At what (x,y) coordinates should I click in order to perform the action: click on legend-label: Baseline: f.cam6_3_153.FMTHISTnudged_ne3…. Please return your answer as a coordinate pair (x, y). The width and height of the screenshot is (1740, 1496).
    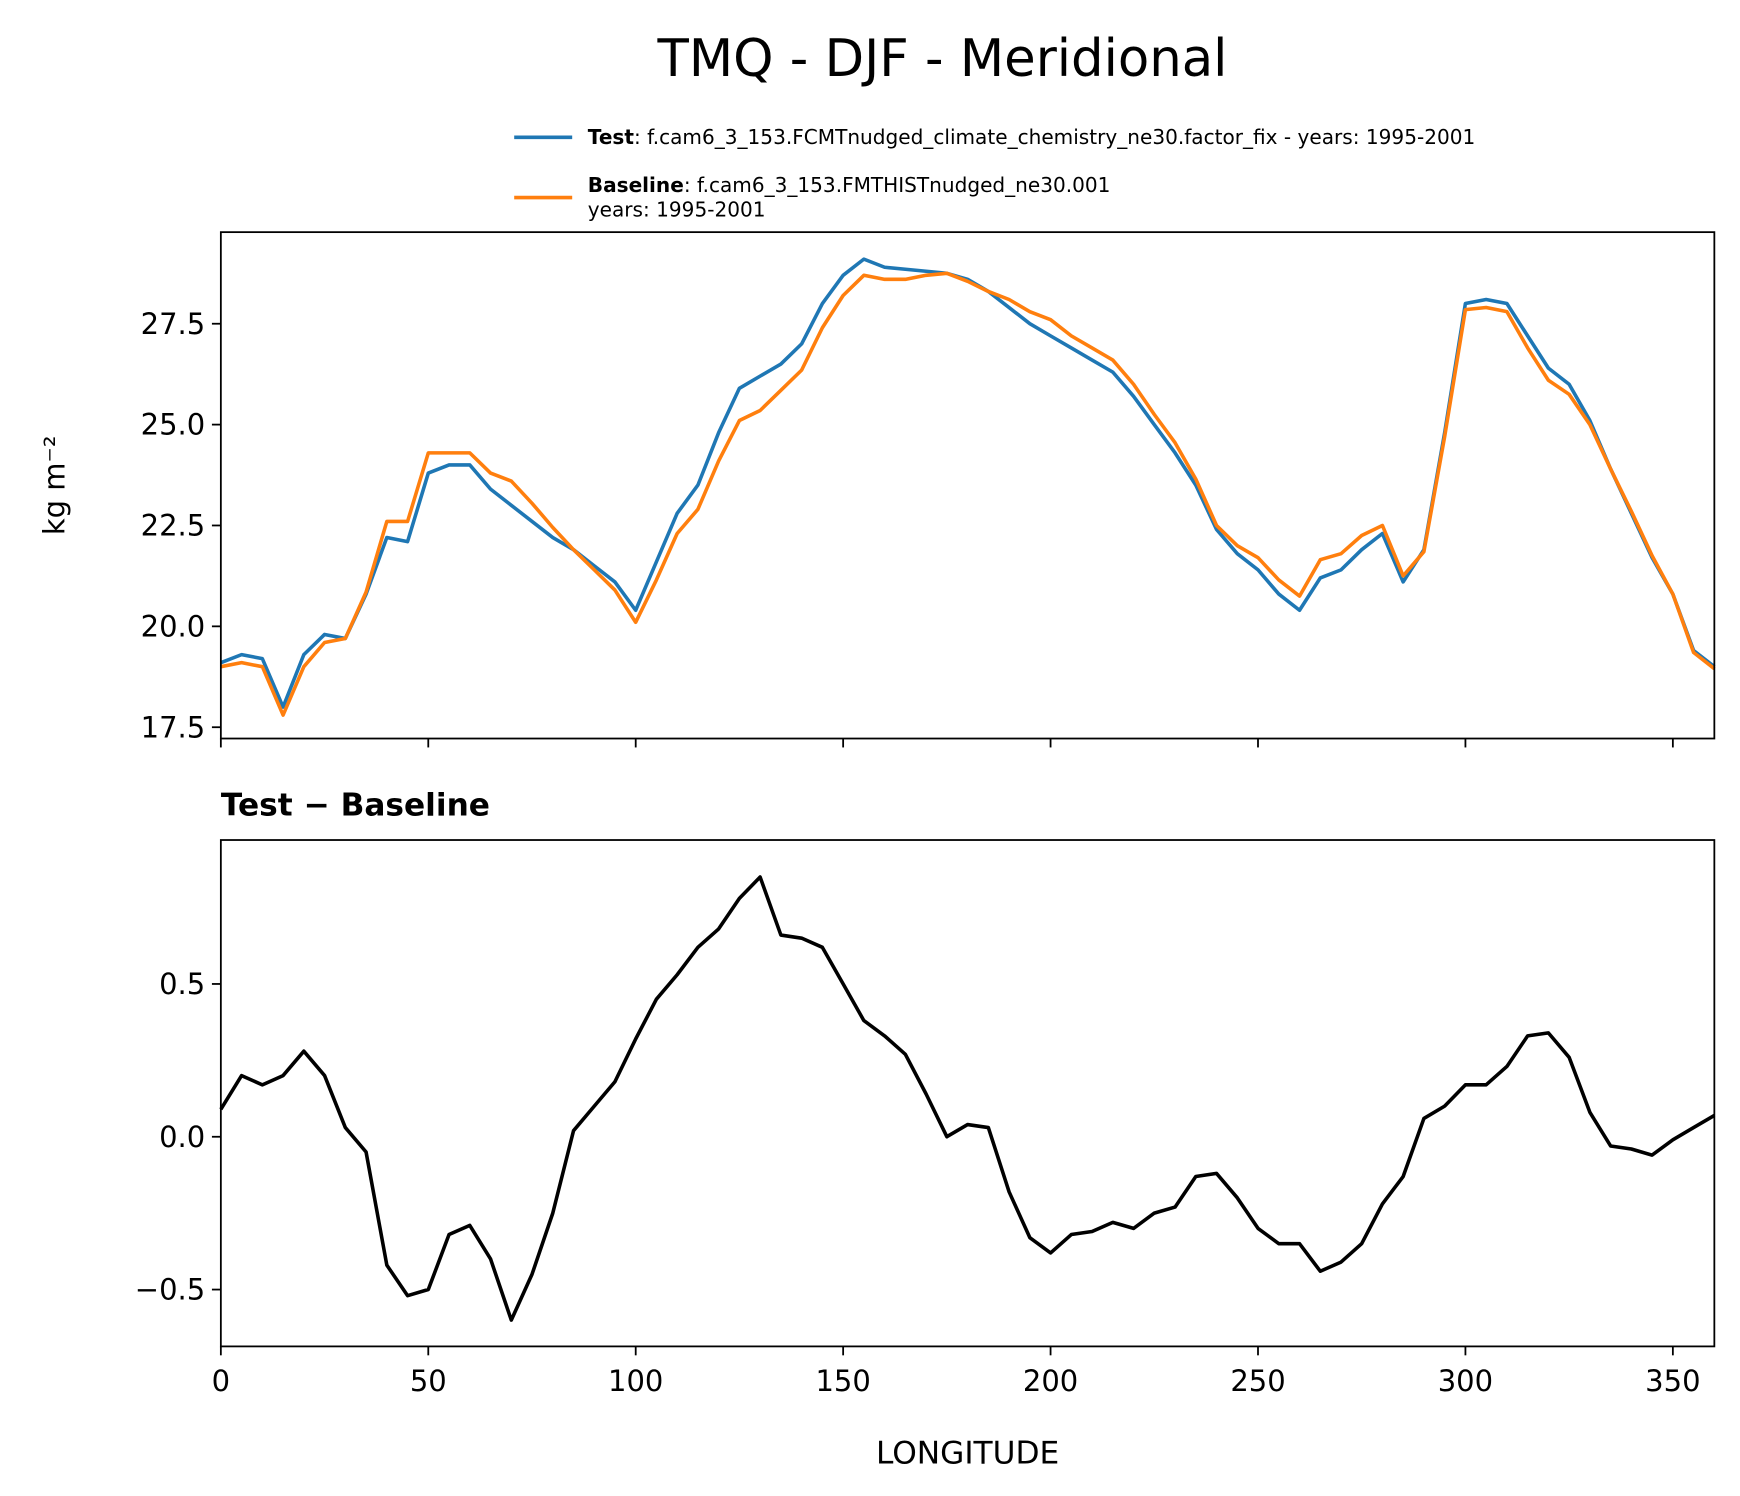
    Looking at the image, I should click on (849, 197).